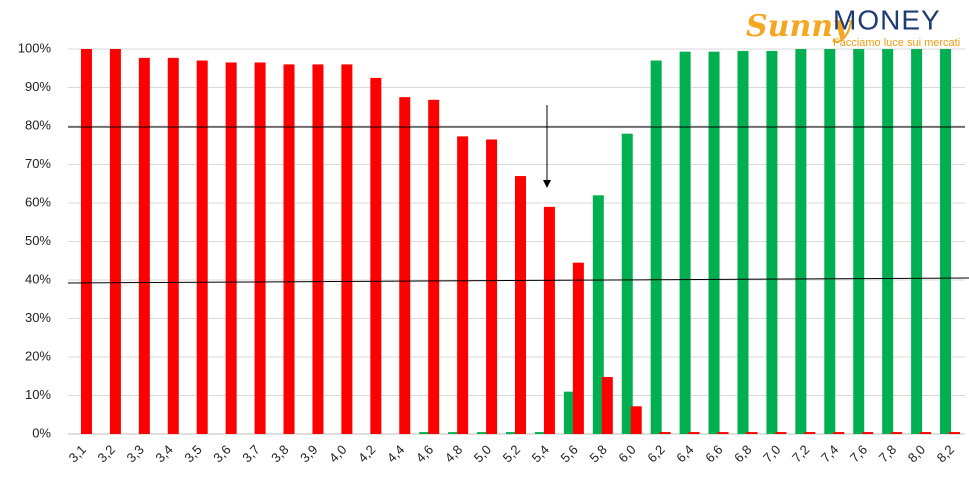 The width and height of the screenshot is (969, 484). I want to click on x-tick-label: 6,6, so click(713, 453).